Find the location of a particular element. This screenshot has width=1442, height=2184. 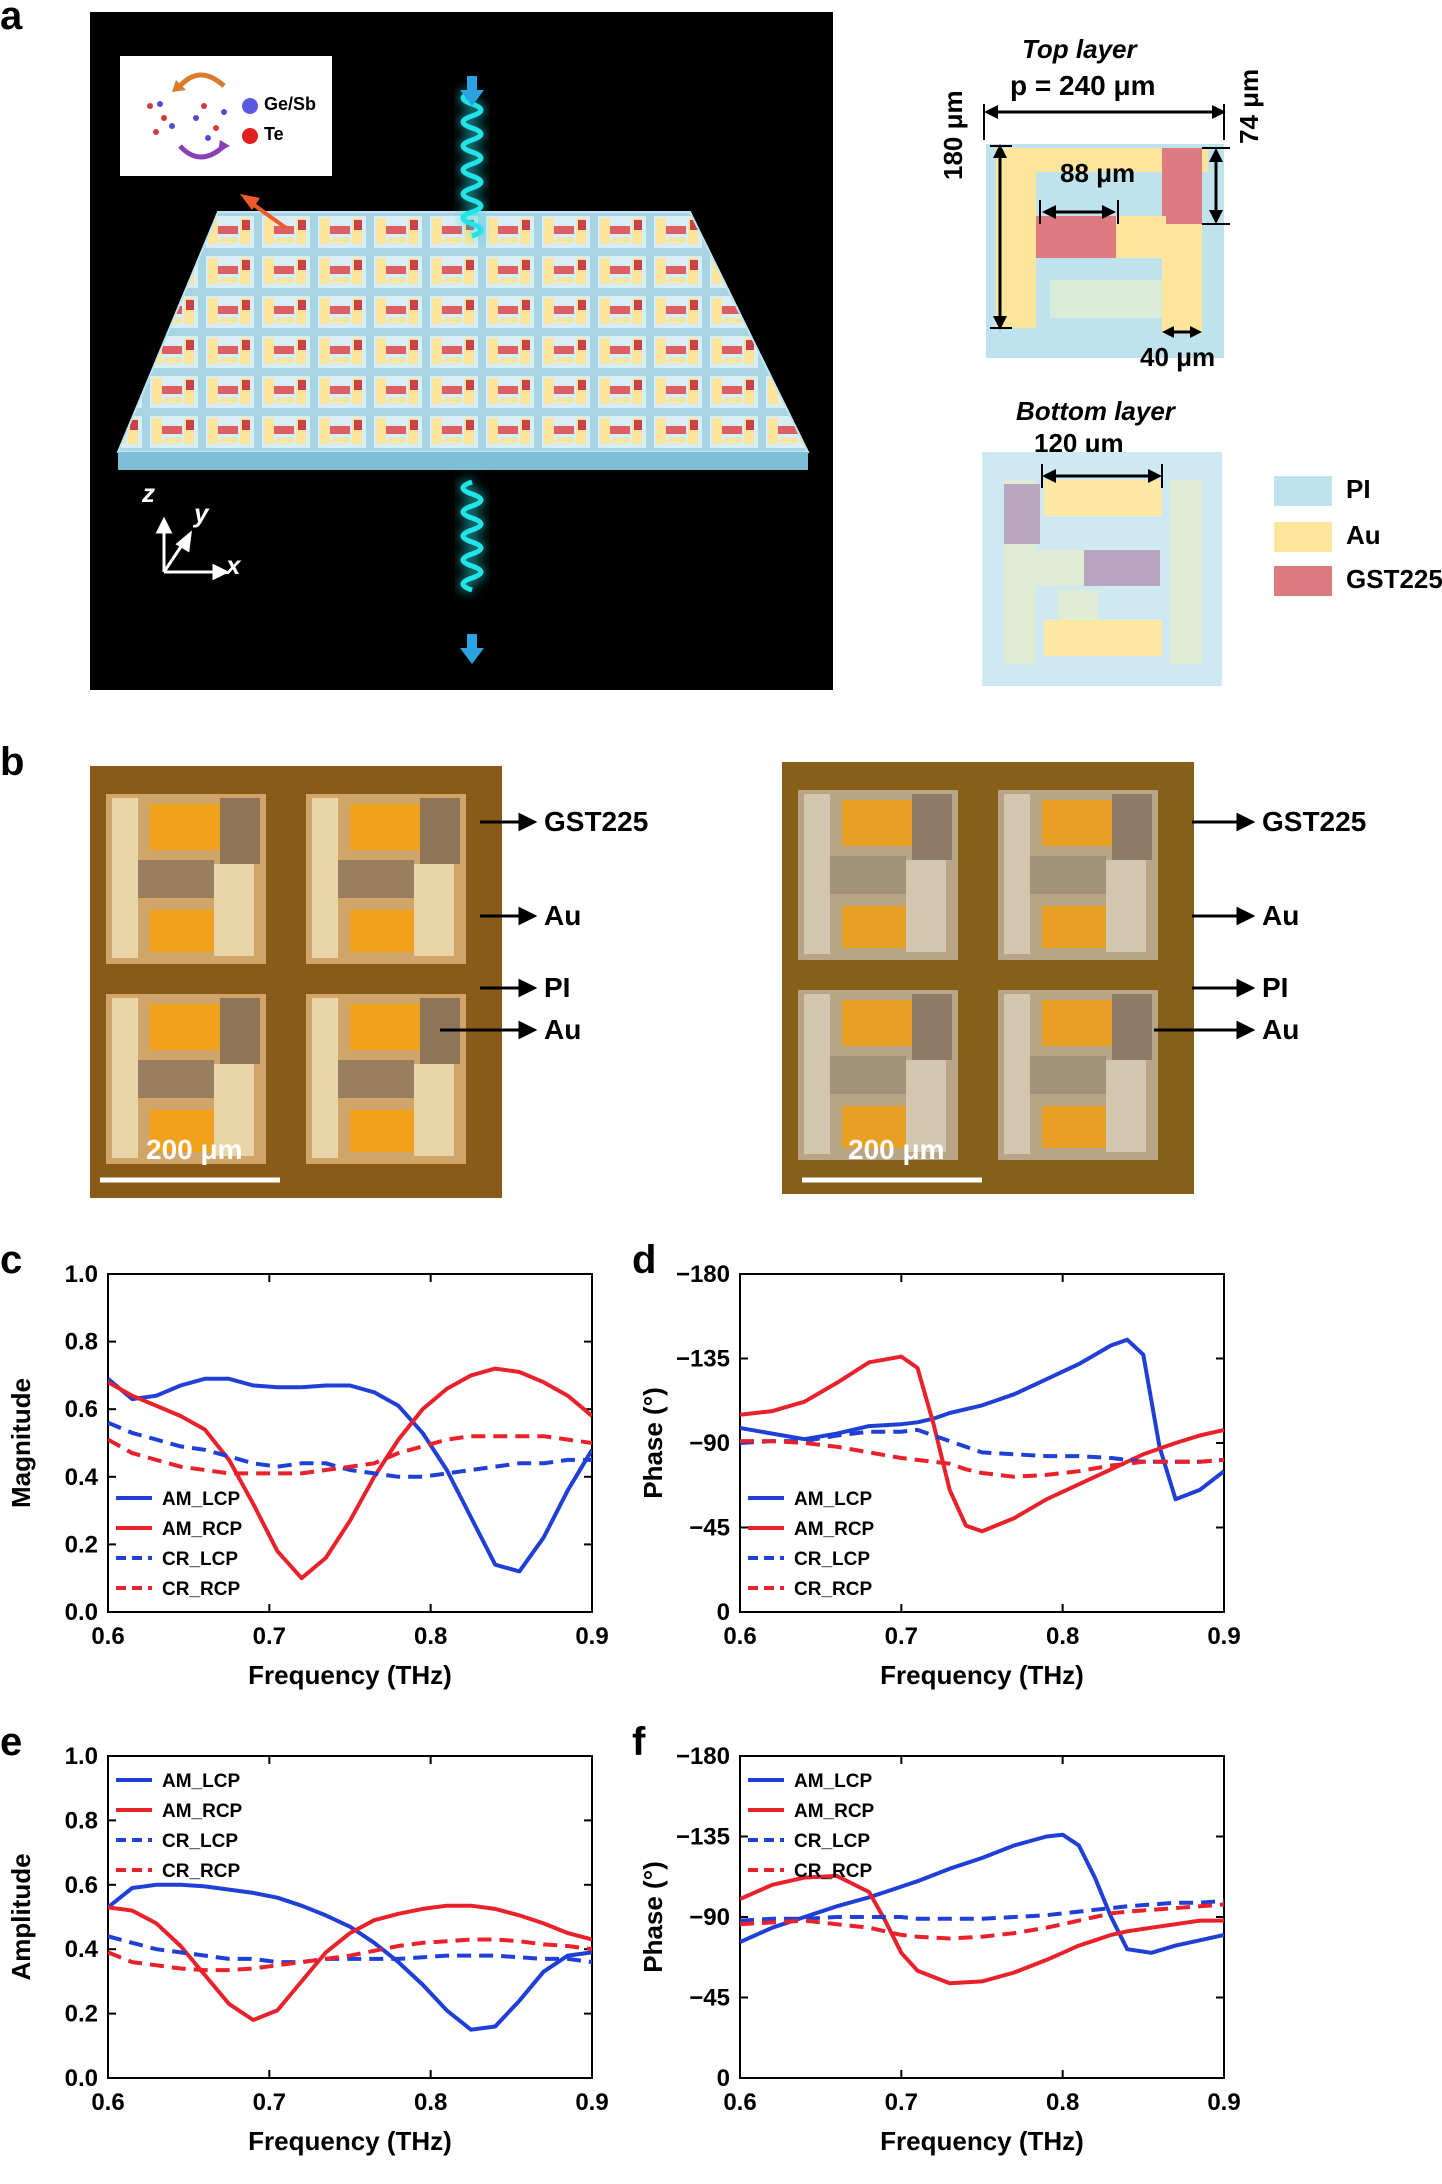

schematic-drawing is located at coordinates (463, 370).